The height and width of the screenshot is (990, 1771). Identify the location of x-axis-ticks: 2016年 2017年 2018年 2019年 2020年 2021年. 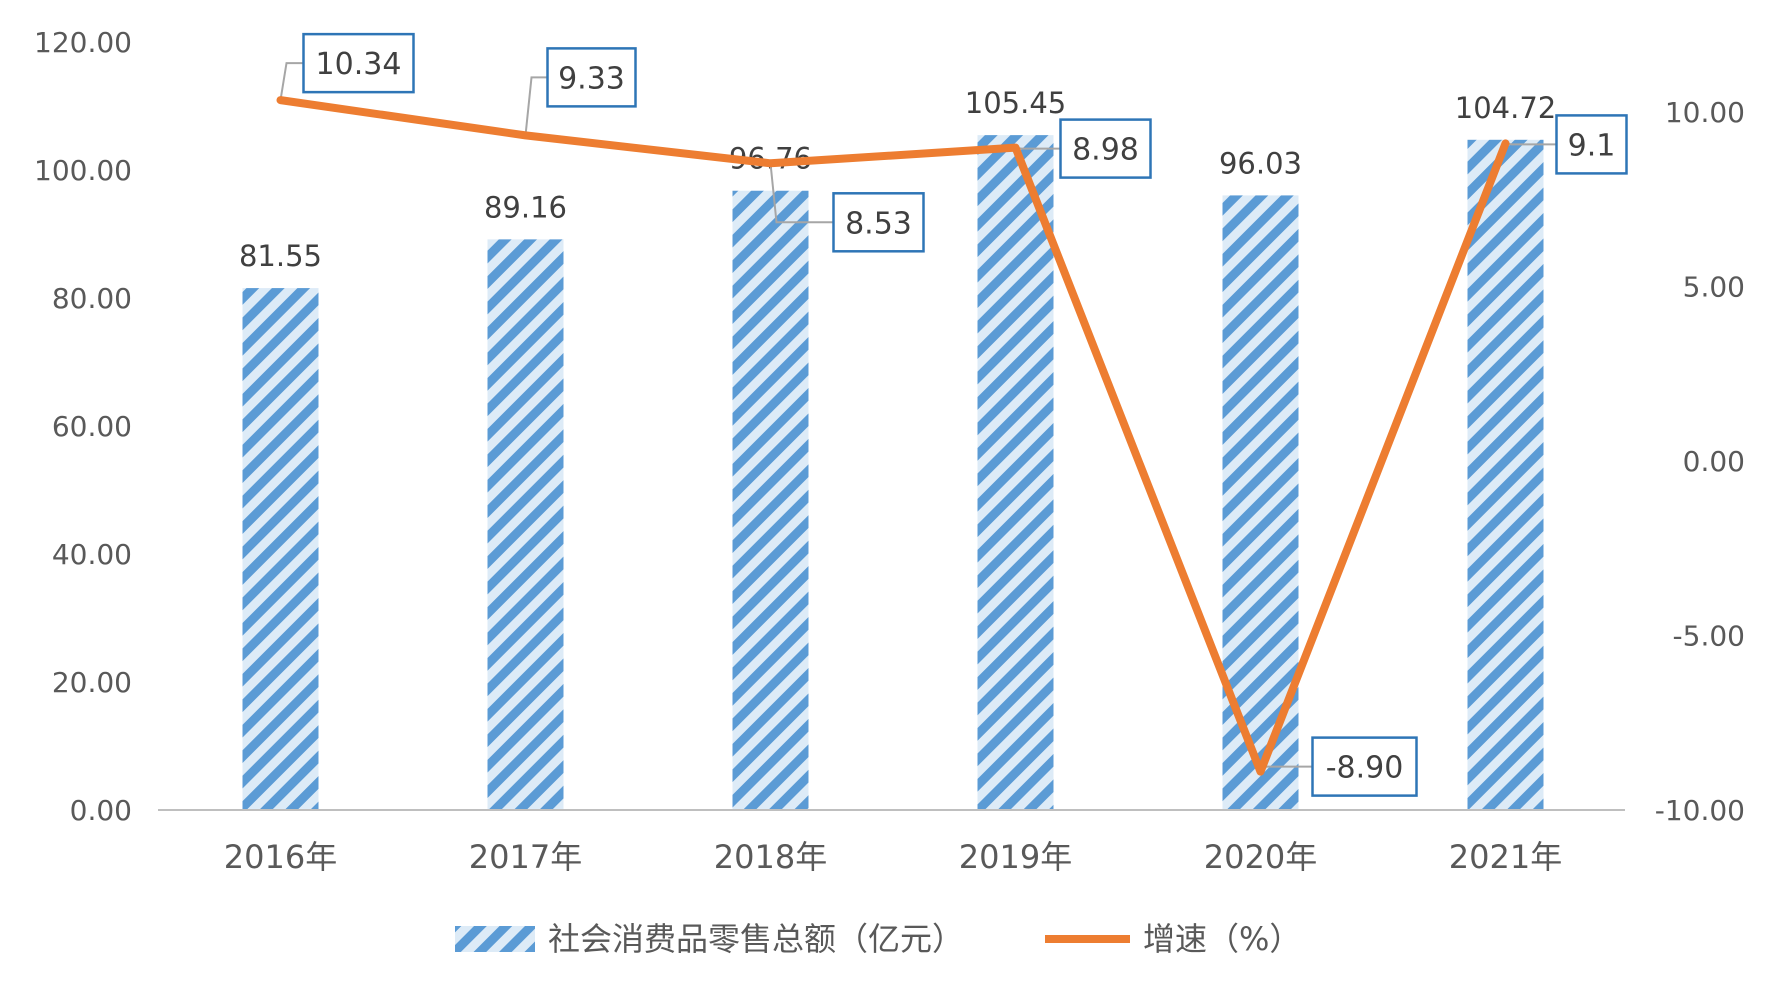
(893, 857).